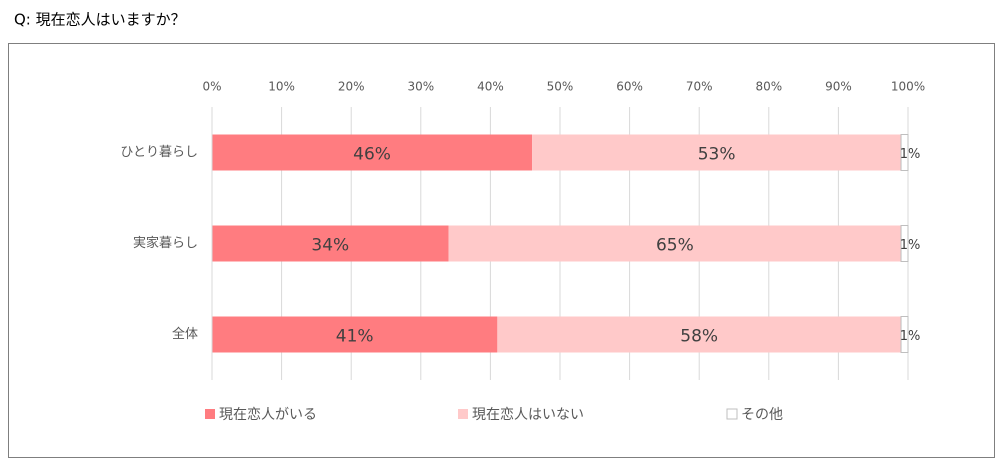 Image resolution: width=1000 pixels, height=461 pixels. I want to click on x-tick-label: 40%, so click(490, 87).